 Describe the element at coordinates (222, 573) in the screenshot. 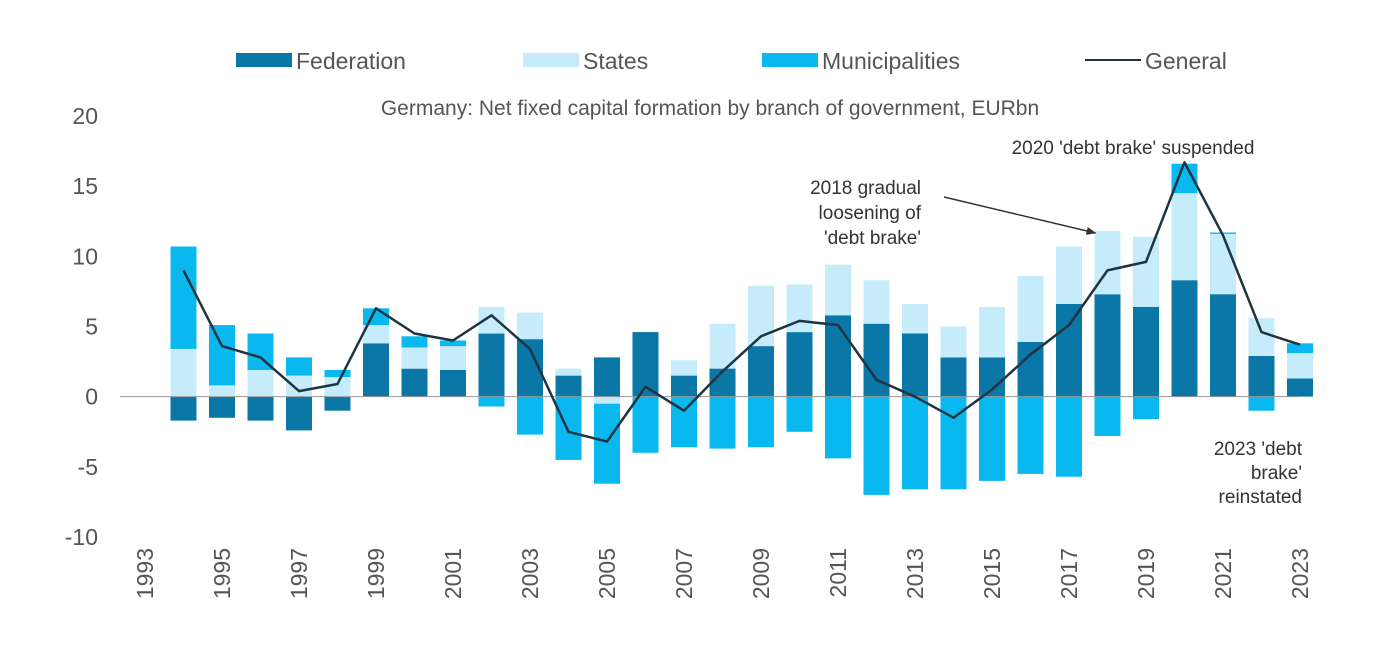

I see `x-tick-label: 1995` at that location.